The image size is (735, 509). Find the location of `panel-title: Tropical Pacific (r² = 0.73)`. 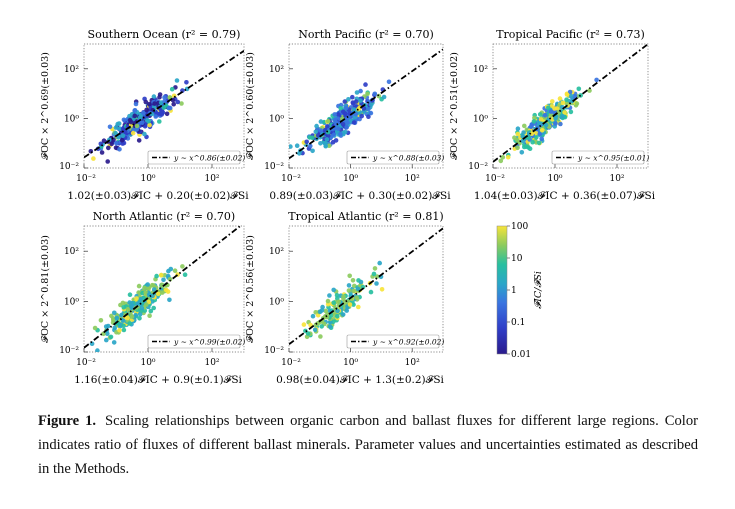

panel-title: Tropical Pacific (r² = 0.73) is located at coordinates (570, 34).